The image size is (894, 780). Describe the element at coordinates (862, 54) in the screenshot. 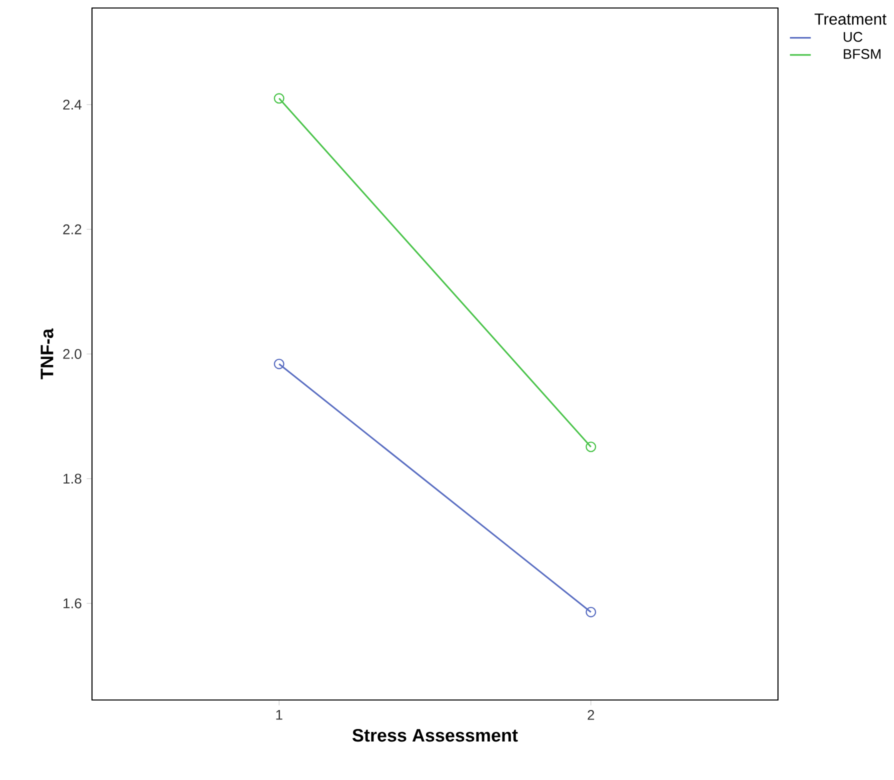

I see `legend-label: BFSM` at that location.